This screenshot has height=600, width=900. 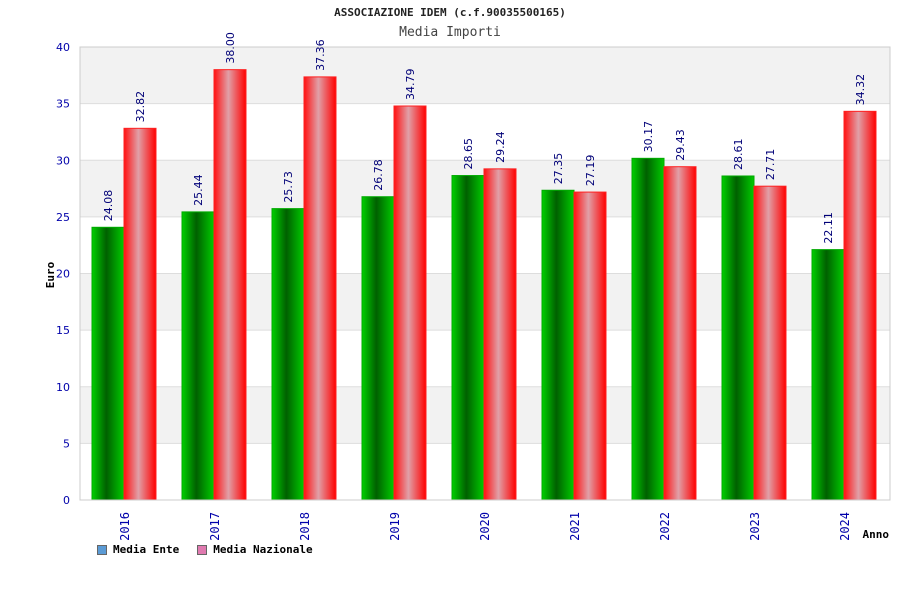 I want to click on x-tick-label: 2023, so click(x=755, y=526).